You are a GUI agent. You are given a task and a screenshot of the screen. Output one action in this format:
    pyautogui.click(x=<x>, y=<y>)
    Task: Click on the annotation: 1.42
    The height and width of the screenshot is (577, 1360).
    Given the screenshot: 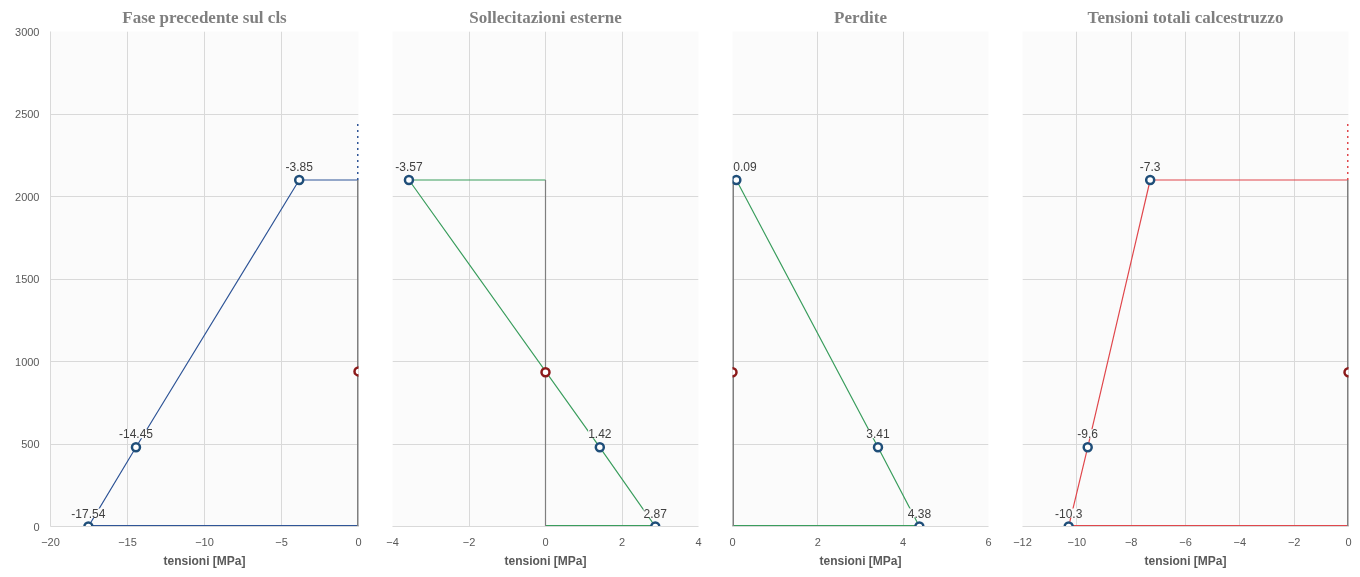 What is the action you would take?
    pyautogui.click(x=600, y=434)
    